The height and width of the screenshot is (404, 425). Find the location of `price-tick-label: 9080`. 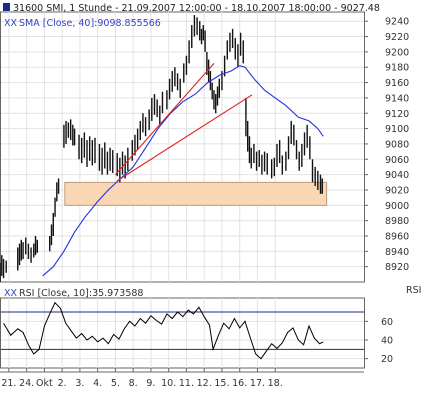

price-tick-label: 9080 is located at coordinates (397, 144).